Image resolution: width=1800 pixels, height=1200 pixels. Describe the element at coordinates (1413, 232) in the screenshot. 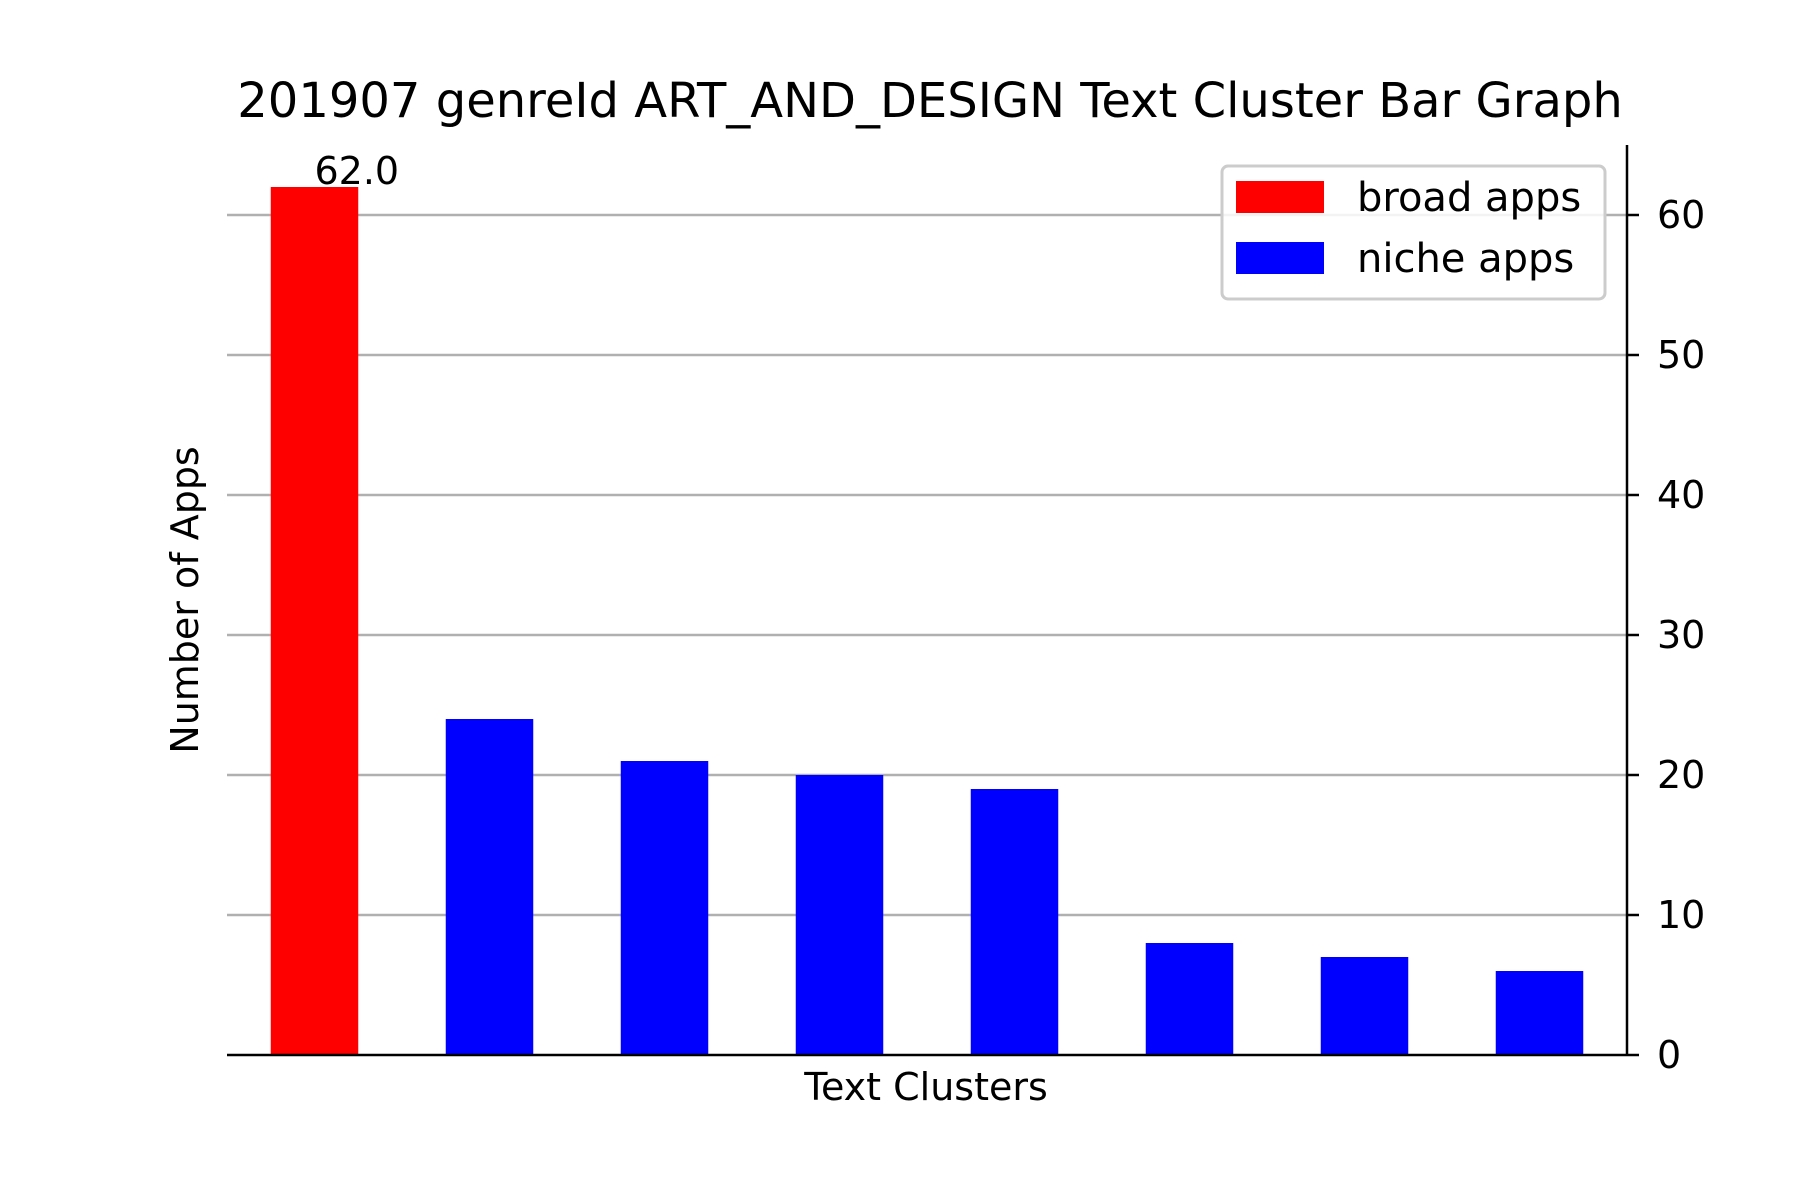

I see `legend: broad apps niche apps` at that location.